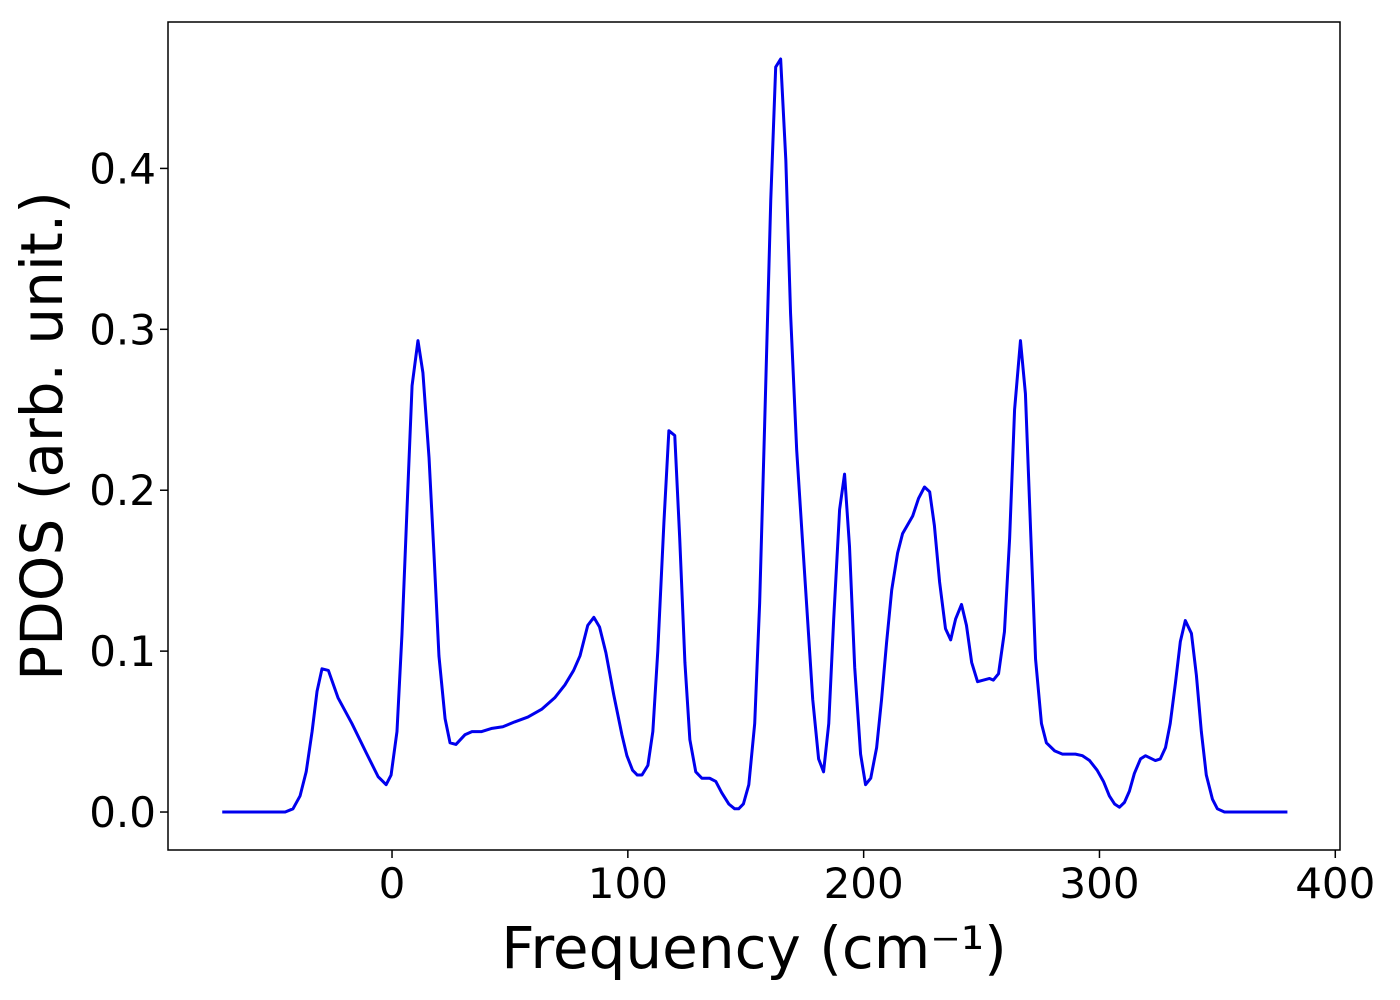 This screenshot has height=1000, width=1400. I want to click on y-axis-label: PDOS (arb. unit.), so click(42, 436).